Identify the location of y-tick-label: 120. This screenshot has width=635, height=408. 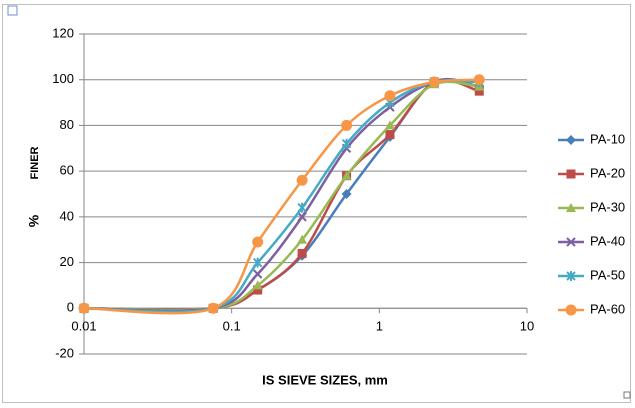
(63, 32).